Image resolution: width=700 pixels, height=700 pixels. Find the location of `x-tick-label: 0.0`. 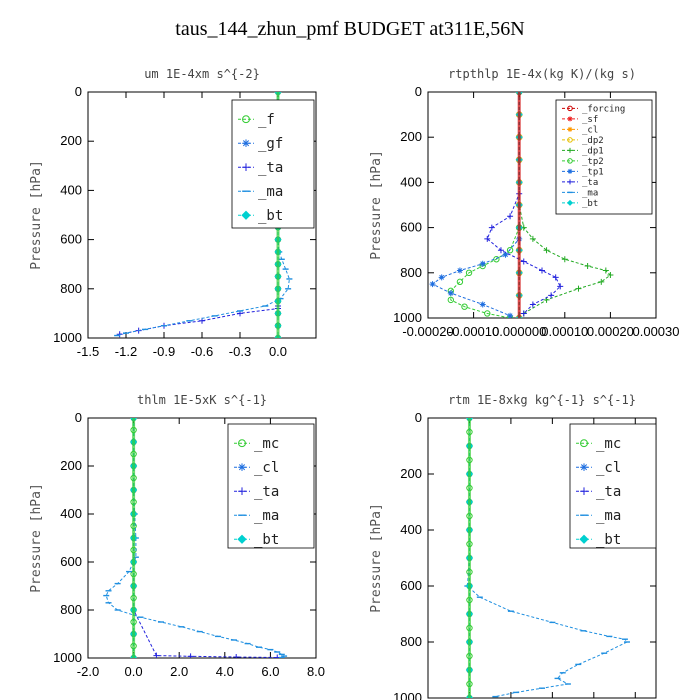

x-tick-label: 0.0 is located at coordinates (278, 351).